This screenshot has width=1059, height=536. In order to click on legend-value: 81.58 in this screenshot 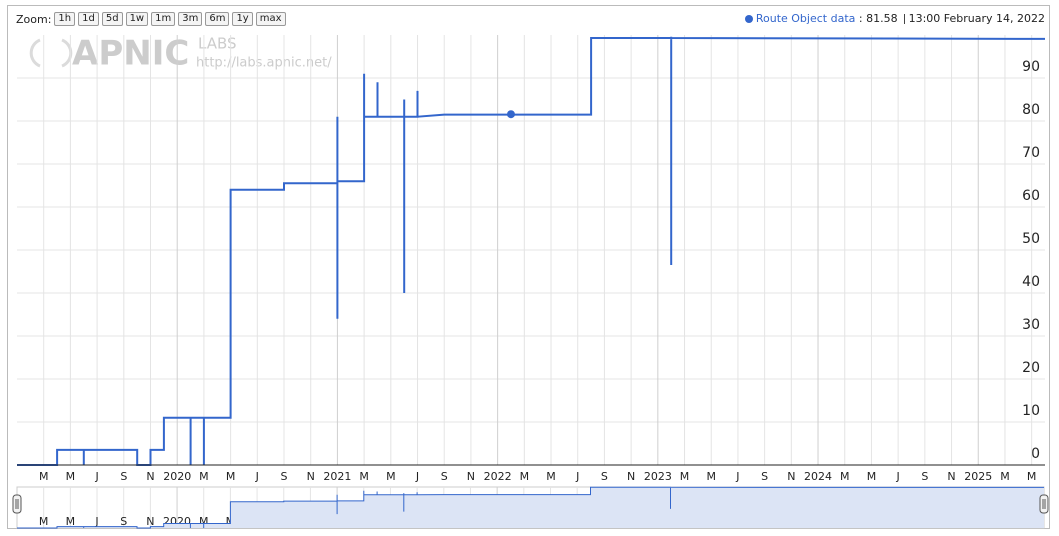, I will do `click(876, 18)`.